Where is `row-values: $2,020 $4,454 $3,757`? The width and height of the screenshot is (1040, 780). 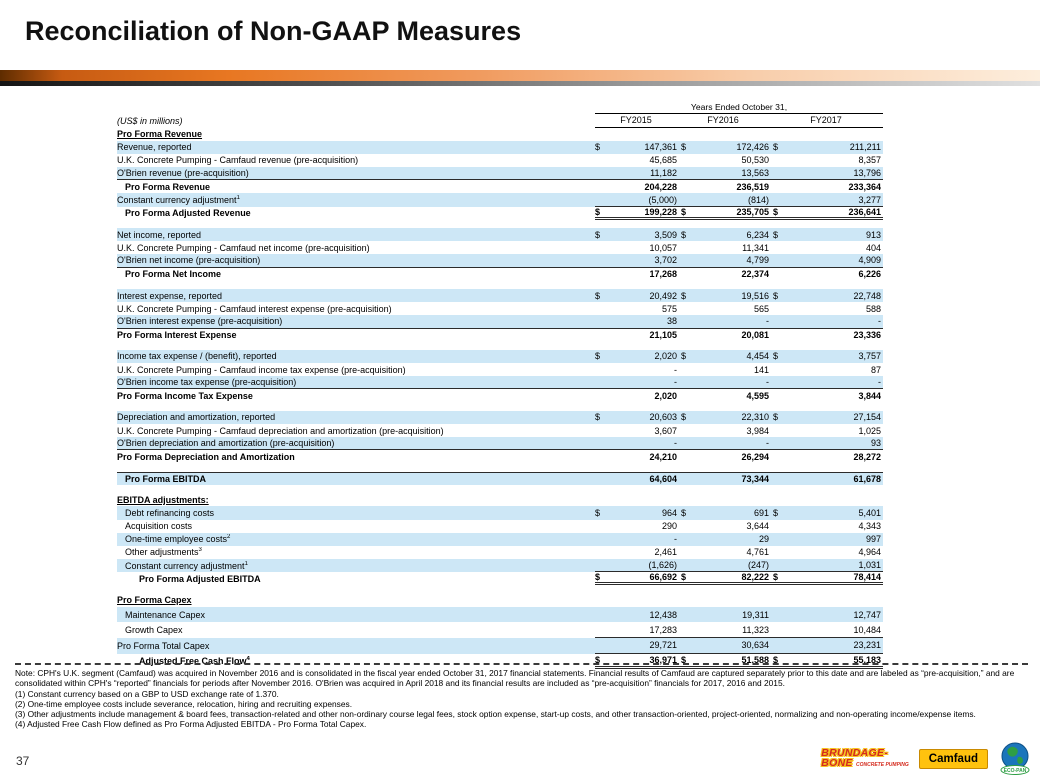 row-values: $2,020 $4,454 $3,757 is located at coordinates (739, 356).